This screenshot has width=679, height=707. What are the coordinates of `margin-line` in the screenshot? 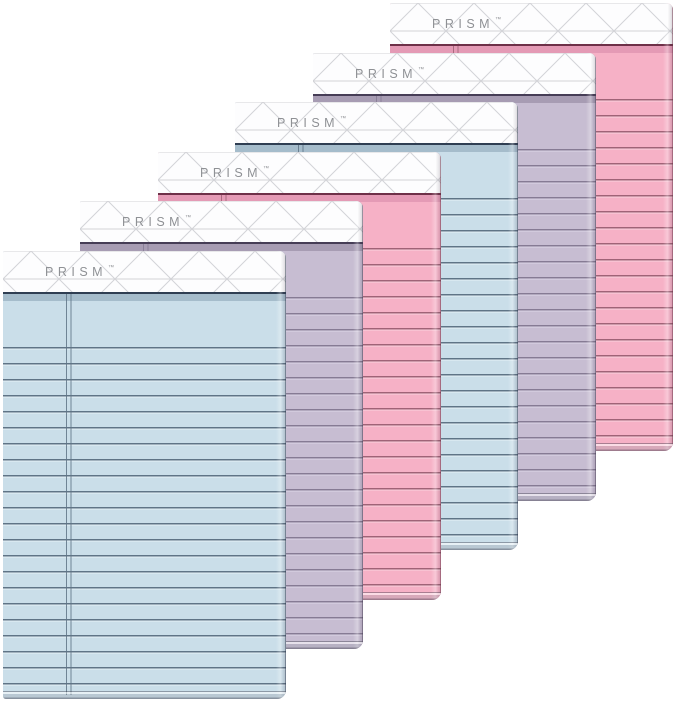 It's located at (69, 494).